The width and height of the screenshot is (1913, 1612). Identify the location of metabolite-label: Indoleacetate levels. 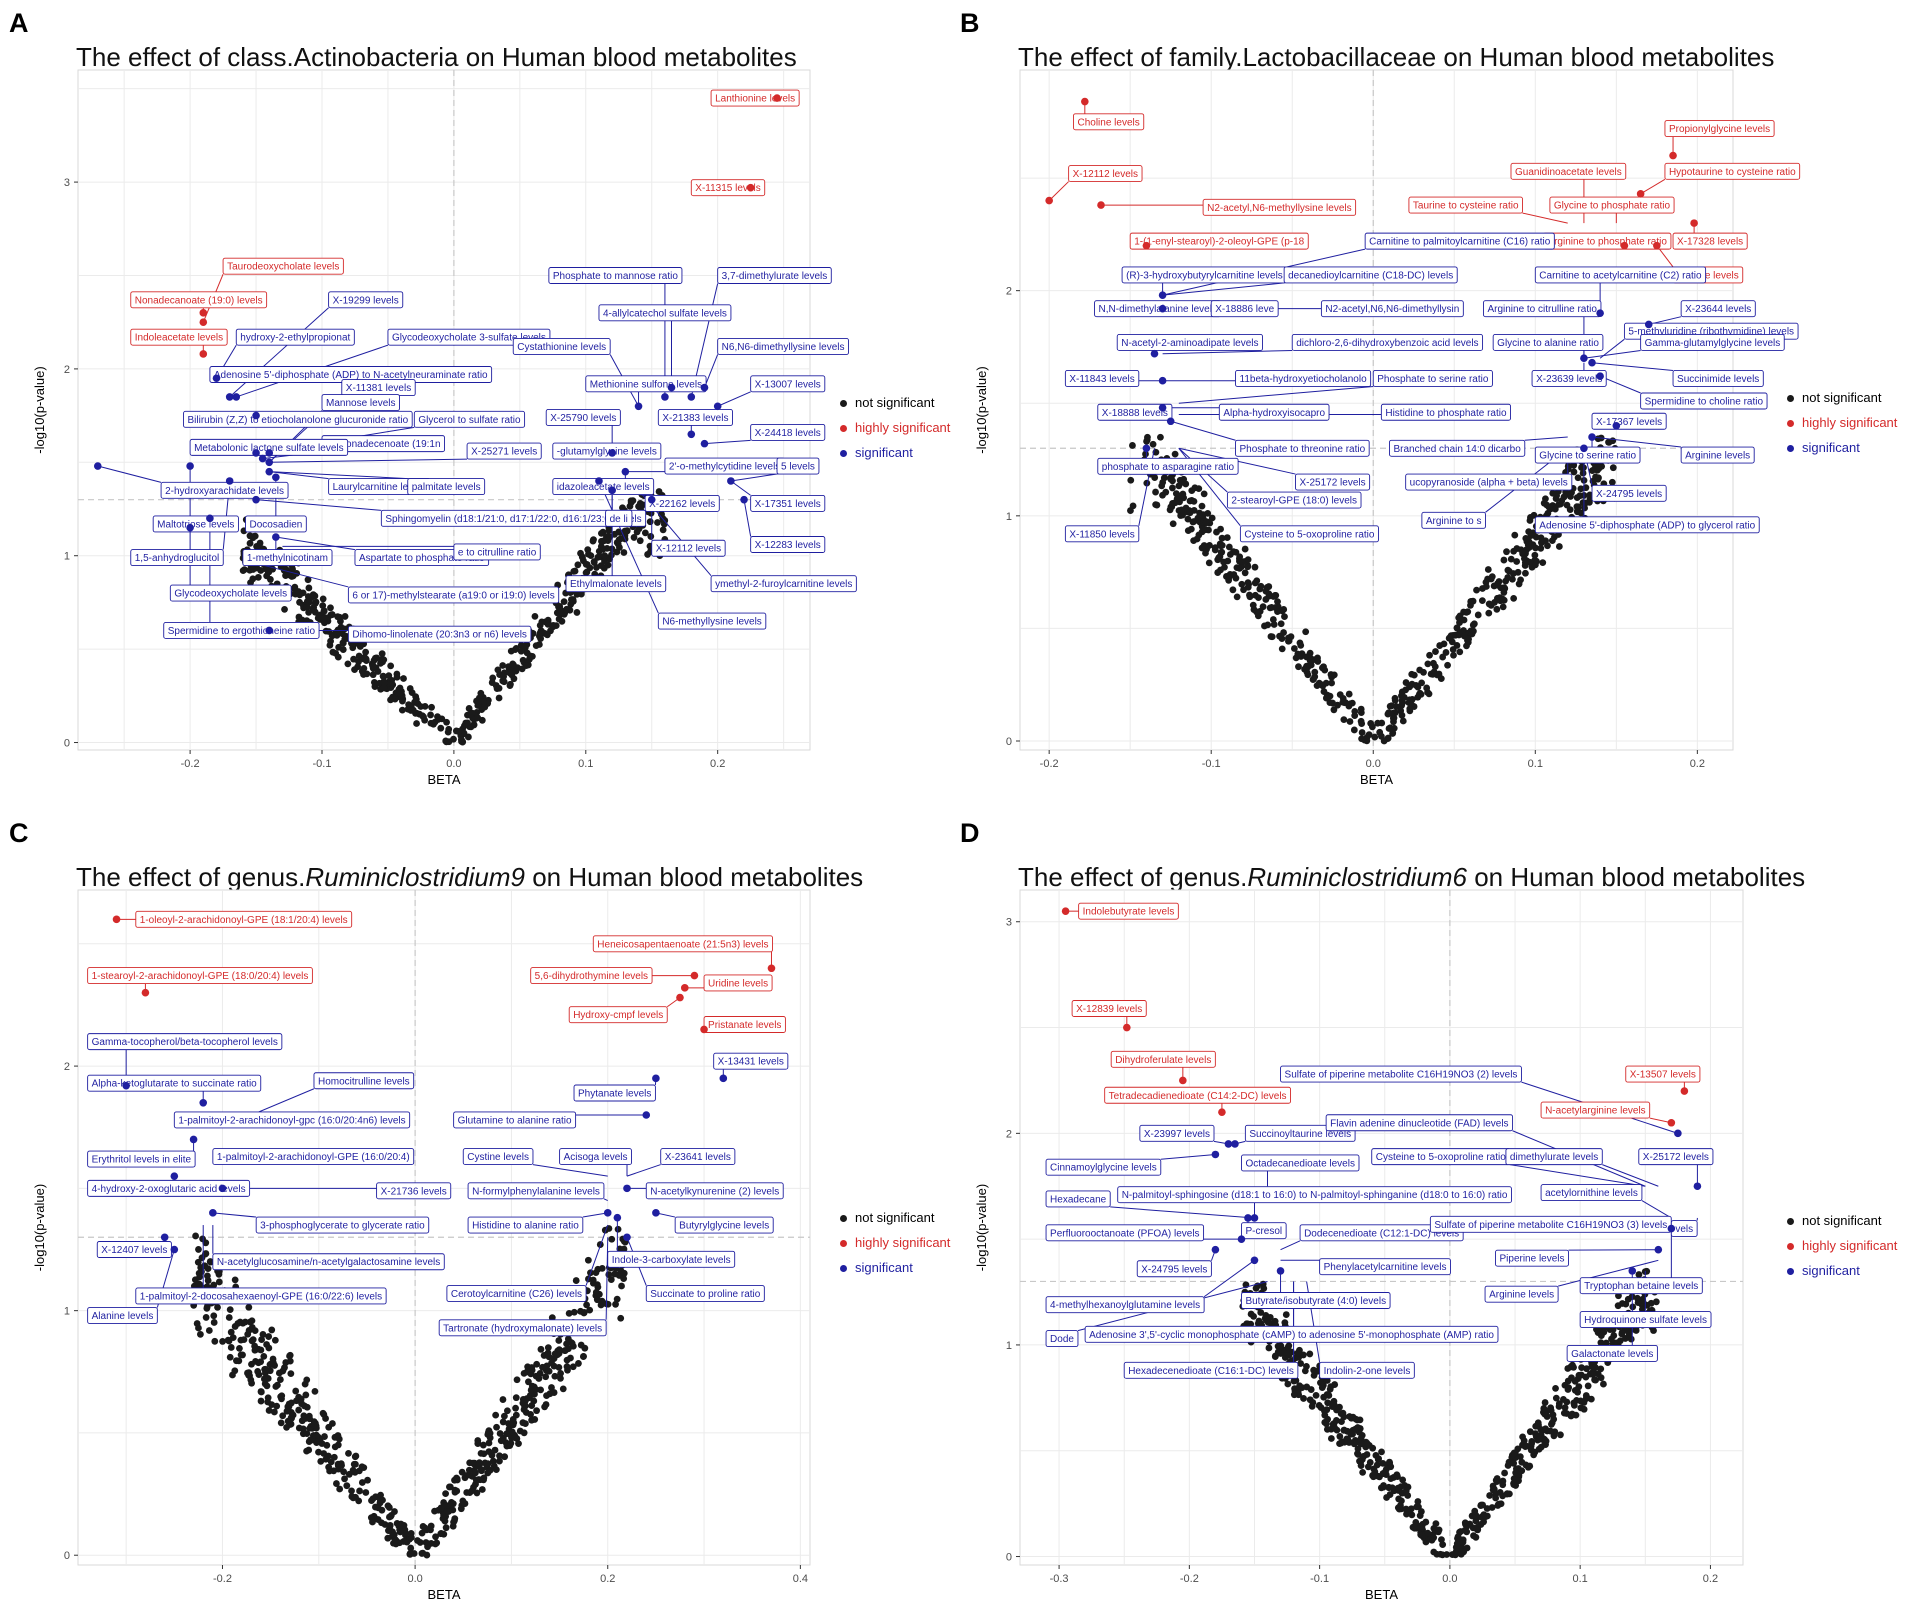
(179, 337).